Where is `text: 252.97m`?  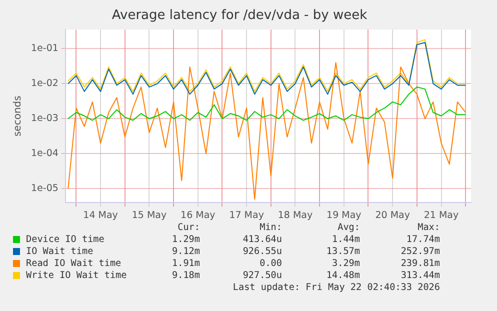 text: 252.97m is located at coordinates (420, 251).